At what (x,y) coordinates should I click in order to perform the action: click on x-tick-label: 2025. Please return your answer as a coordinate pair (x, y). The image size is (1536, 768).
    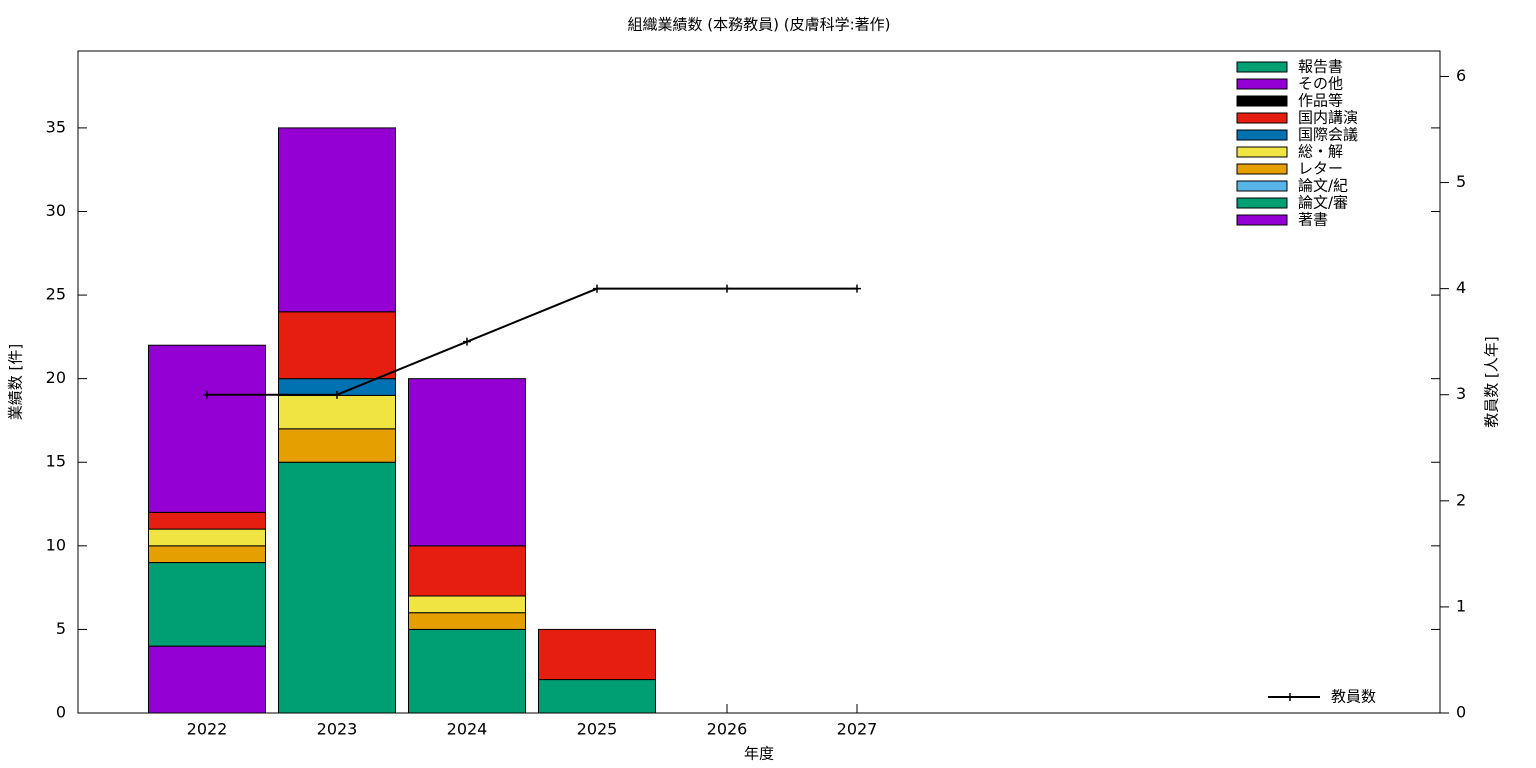
    Looking at the image, I should click on (597, 729).